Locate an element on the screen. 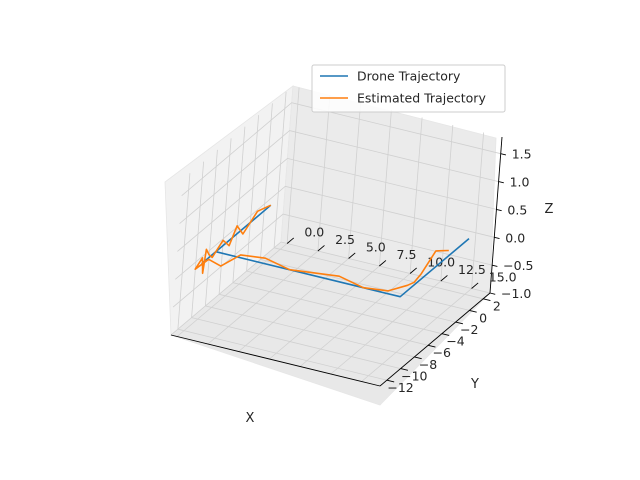  x-tick-label: −6 is located at coordinates (442, 352).